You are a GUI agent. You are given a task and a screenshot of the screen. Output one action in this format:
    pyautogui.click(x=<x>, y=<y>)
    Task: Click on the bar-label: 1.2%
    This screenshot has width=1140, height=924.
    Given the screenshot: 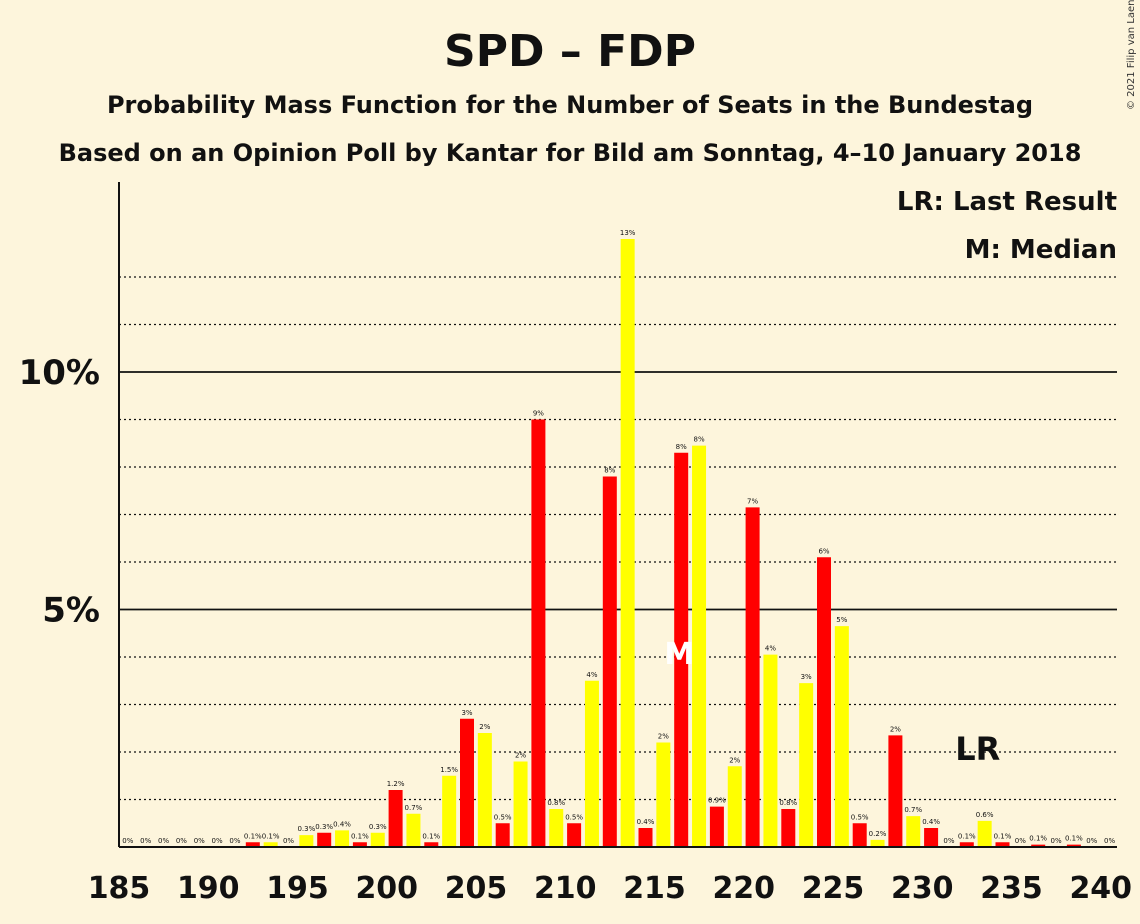 What is the action you would take?
    pyautogui.click(x=396, y=784)
    